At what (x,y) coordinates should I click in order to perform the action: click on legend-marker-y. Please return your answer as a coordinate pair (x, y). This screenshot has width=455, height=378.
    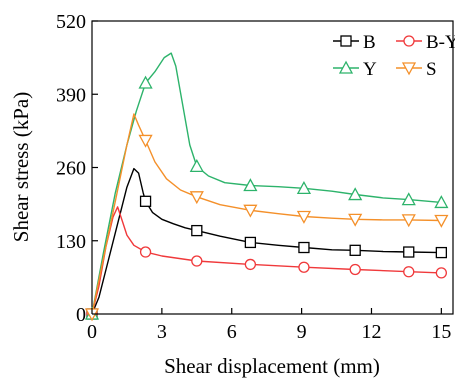
    Looking at the image, I should click on (346, 67).